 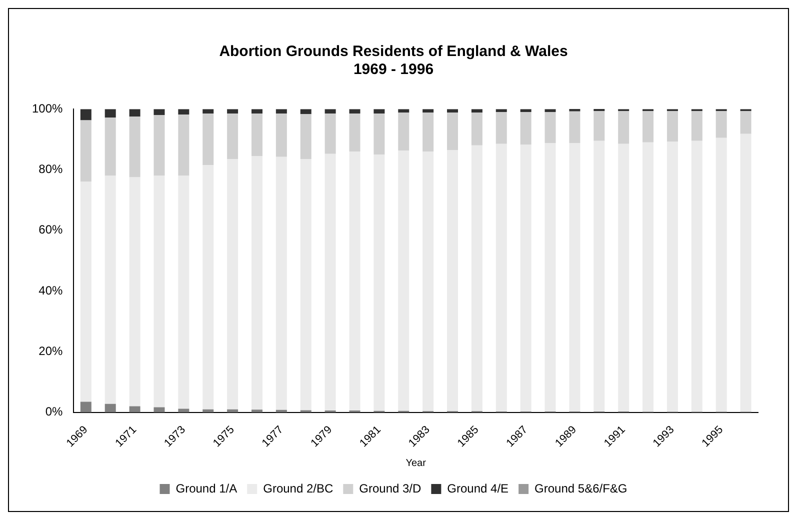 I want to click on y-tick-label: 20%, so click(x=51, y=351).